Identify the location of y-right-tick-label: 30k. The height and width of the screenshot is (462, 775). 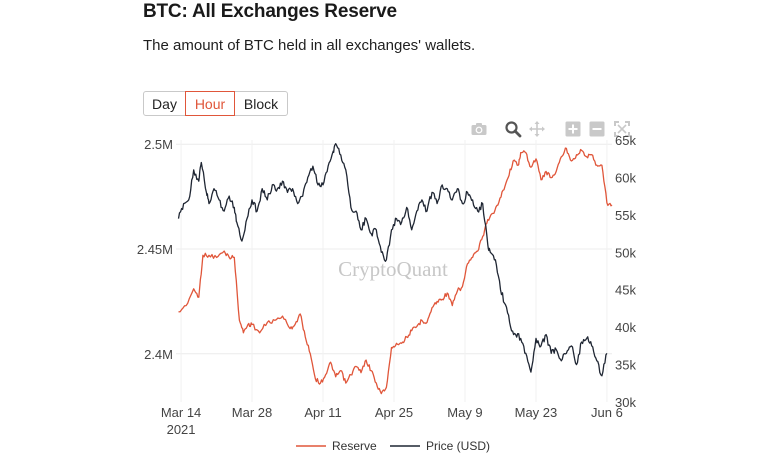
(625, 402).